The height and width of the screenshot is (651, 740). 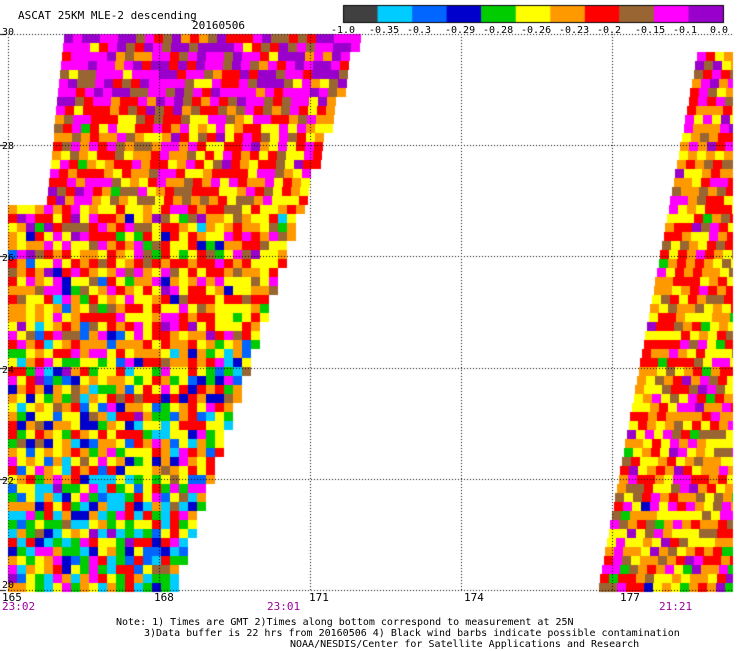 I want to click on map-title: ASCAT 25KM MLE-2 descending, so click(x=107, y=15).